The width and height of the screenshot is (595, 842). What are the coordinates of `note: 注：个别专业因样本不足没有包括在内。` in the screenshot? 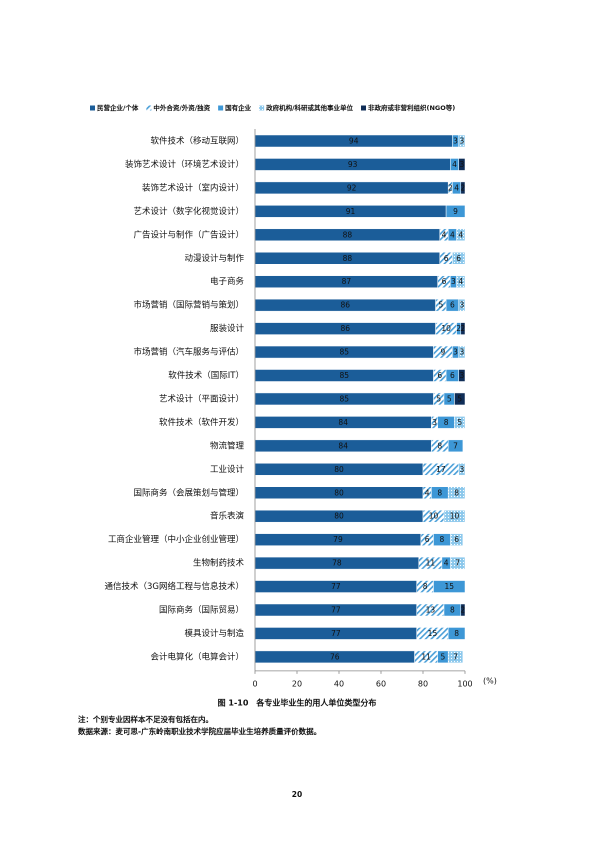 It's located at (145, 719).